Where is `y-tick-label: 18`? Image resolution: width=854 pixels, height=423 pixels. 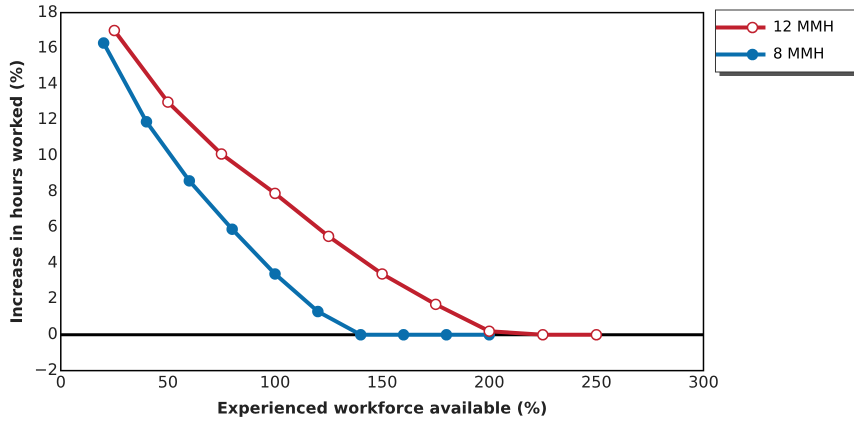 y-tick-label: 18 is located at coordinates (47, 11).